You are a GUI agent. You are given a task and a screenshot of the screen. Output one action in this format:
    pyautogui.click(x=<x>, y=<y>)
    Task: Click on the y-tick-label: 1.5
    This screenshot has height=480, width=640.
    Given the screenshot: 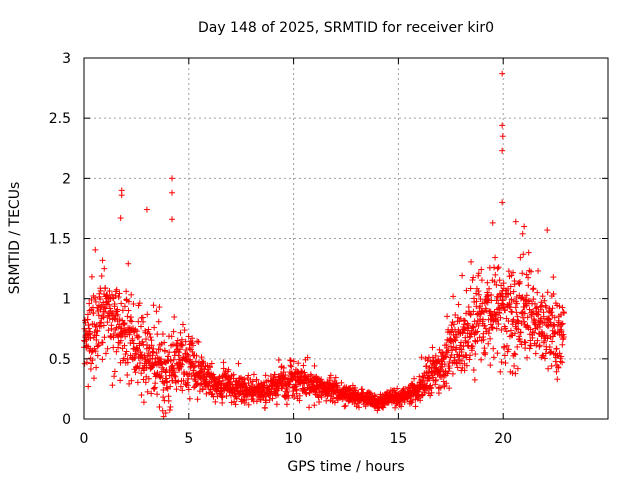 What is the action you would take?
    pyautogui.click(x=60, y=240)
    